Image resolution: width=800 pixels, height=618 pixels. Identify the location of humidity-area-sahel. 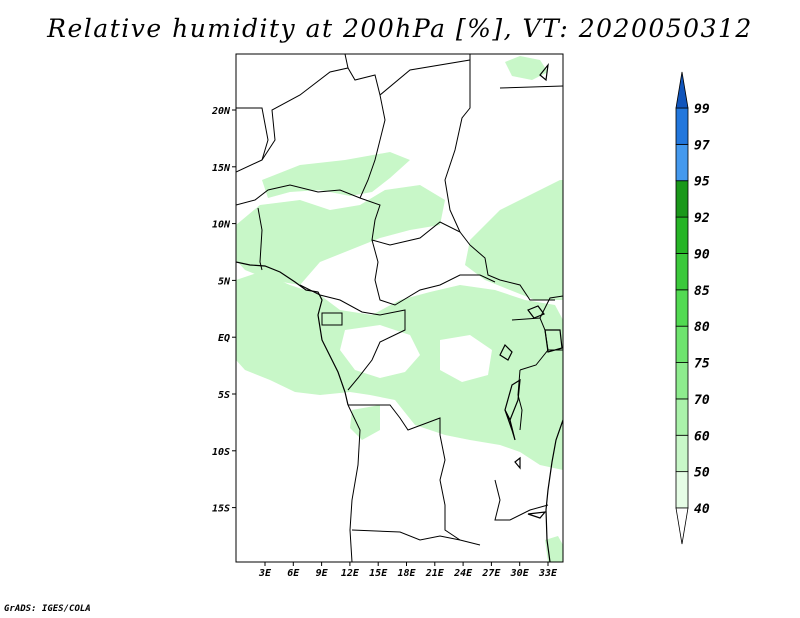
(336, 175).